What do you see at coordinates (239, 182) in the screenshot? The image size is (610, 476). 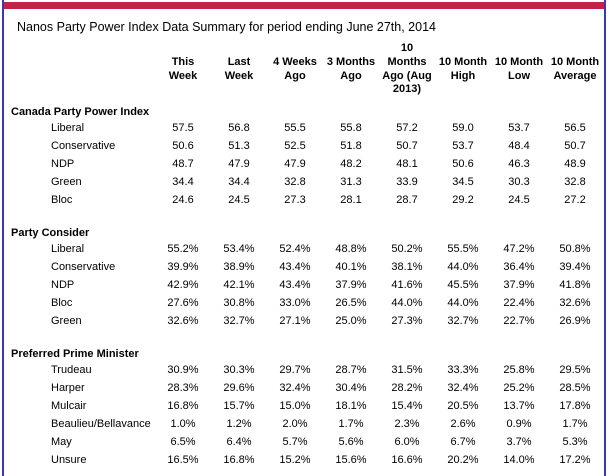 I see `value-cell: 34.4` at bounding box center [239, 182].